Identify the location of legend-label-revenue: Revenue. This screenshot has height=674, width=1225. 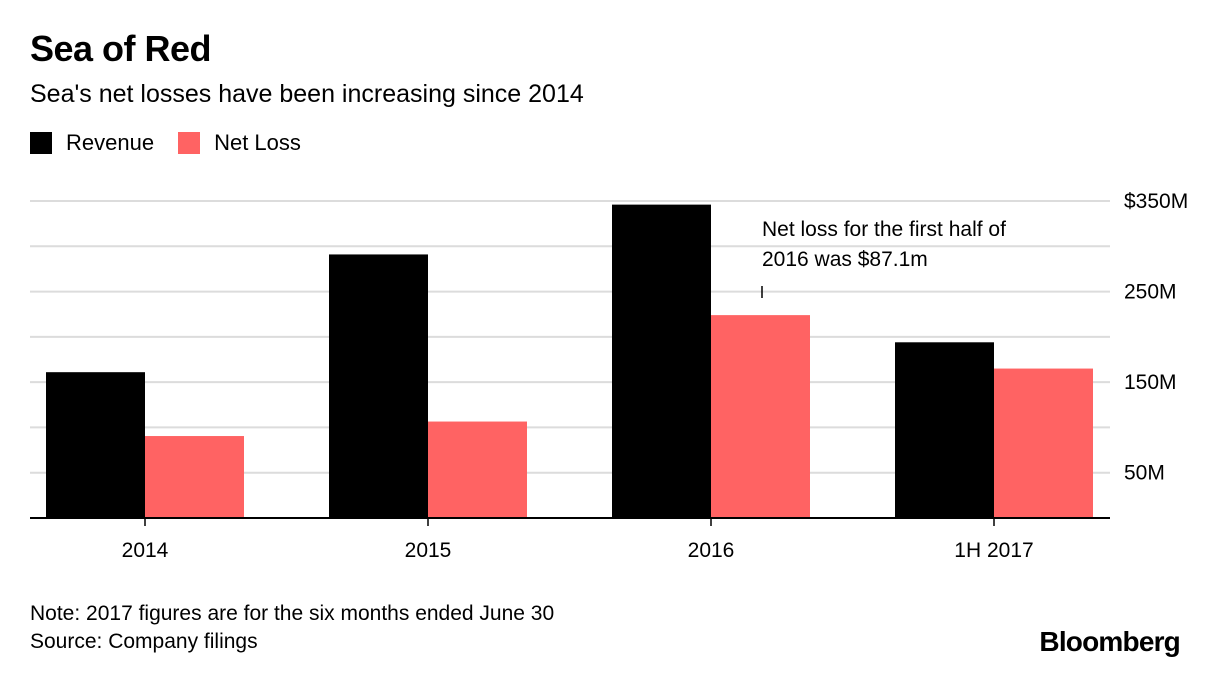
(110, 142).